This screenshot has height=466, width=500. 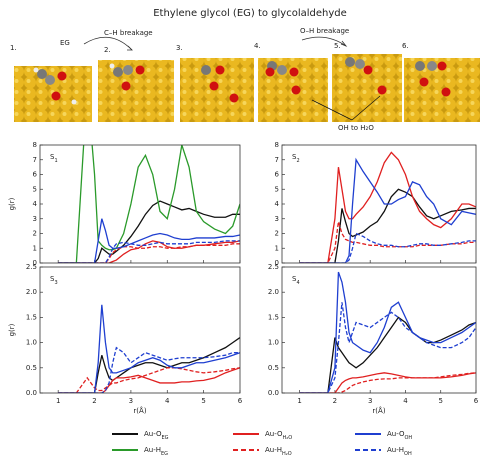 What do you see at coordinates (179, 48) in the screenshot?
I see `step-label: 3.` at bounding box center [179, 48].